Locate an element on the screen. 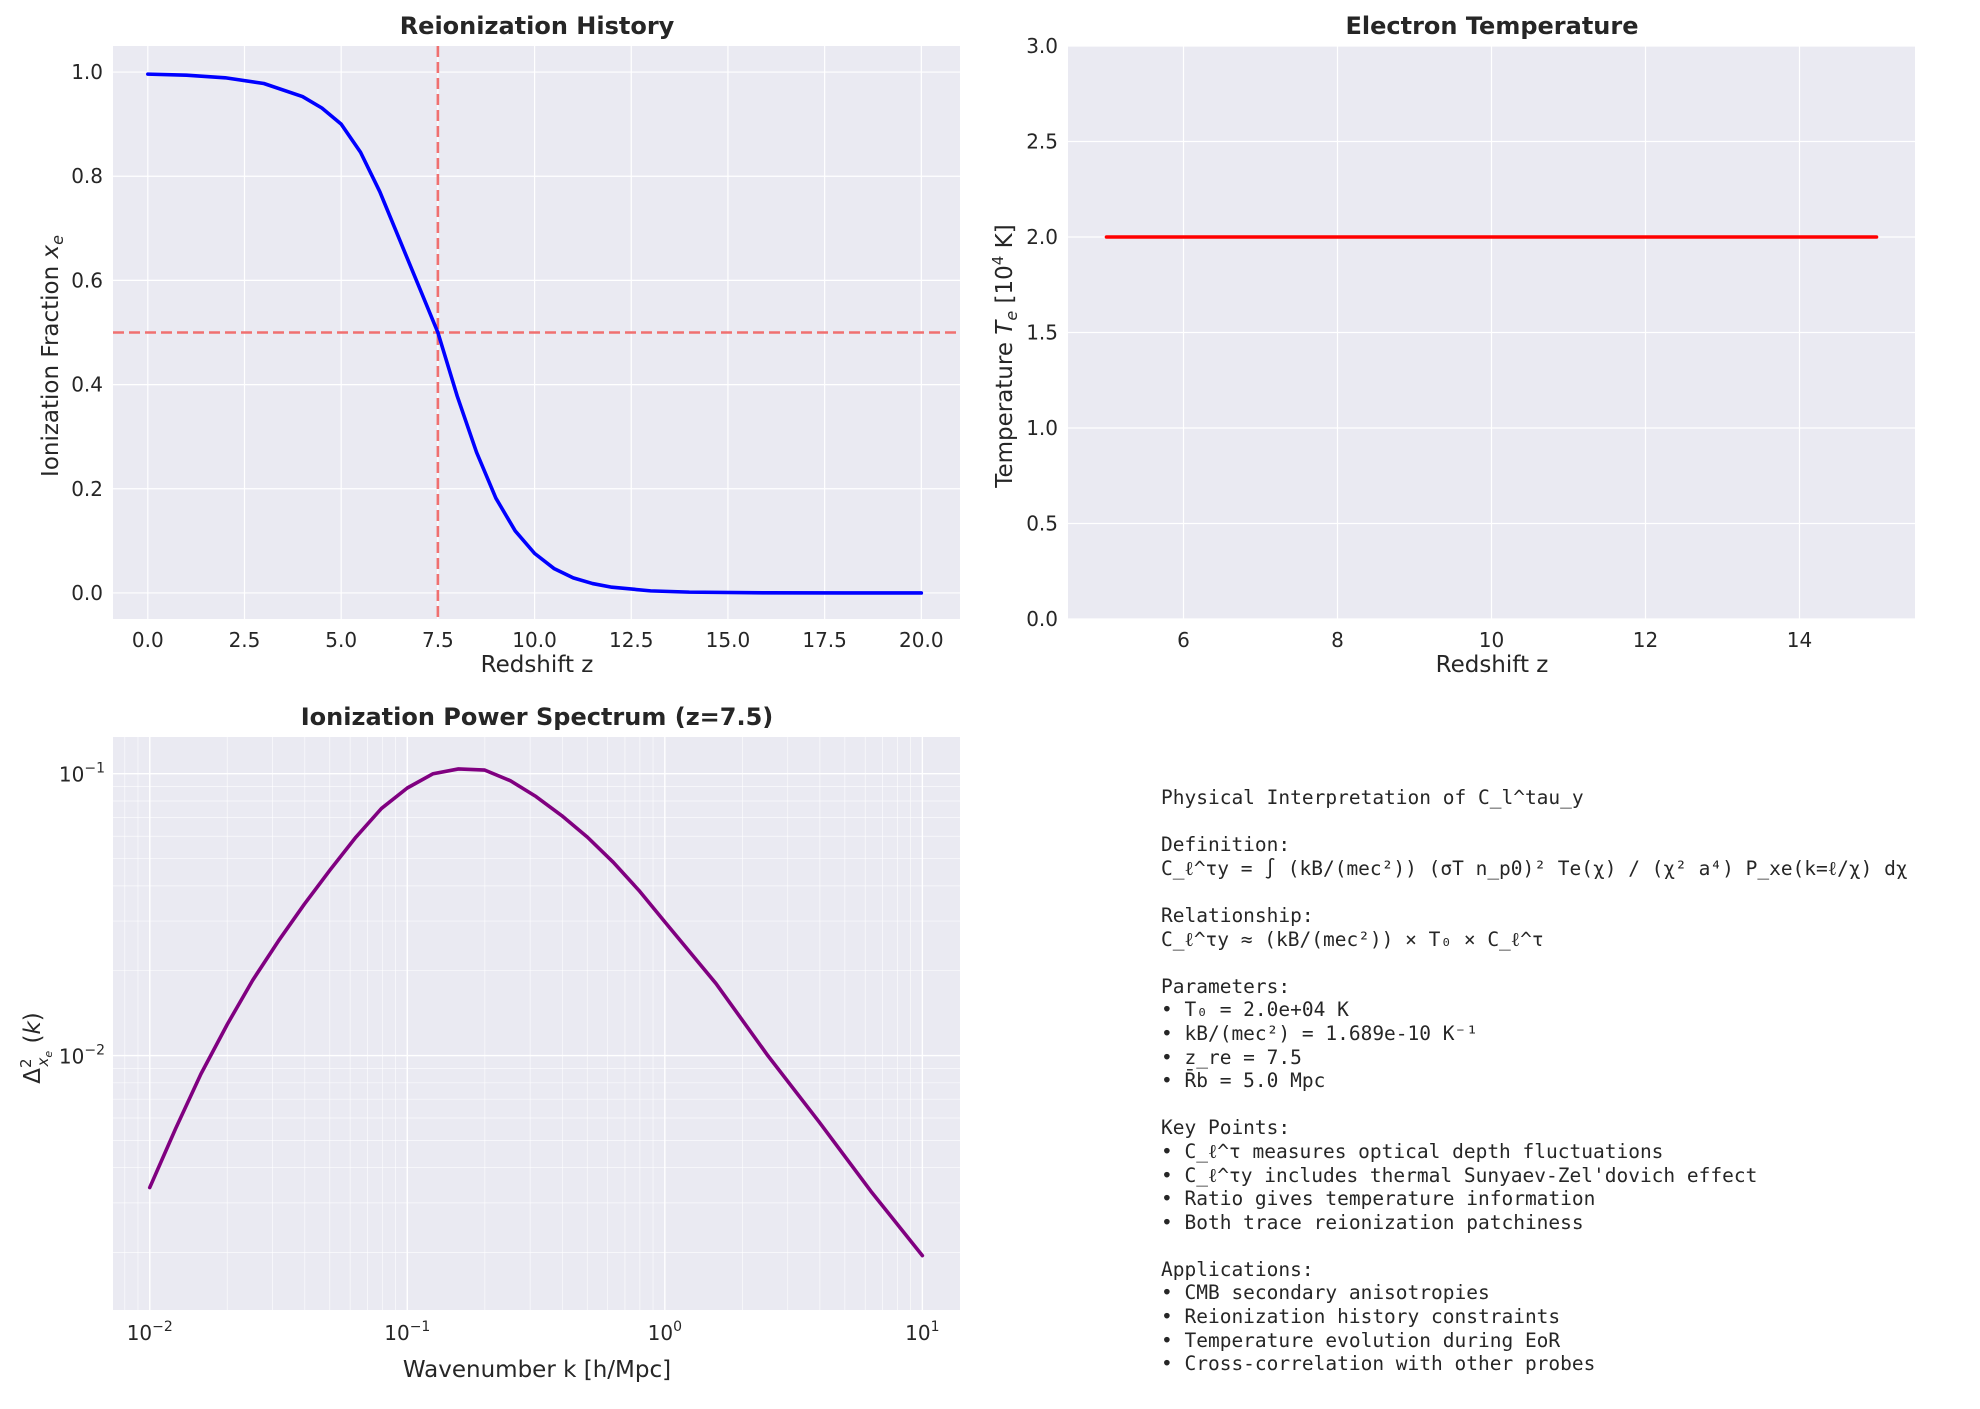 Image resolution: width=1980 pixels, height=1409 pixels. x-tick-label: 12.5 is located at coordinates (631, 640).